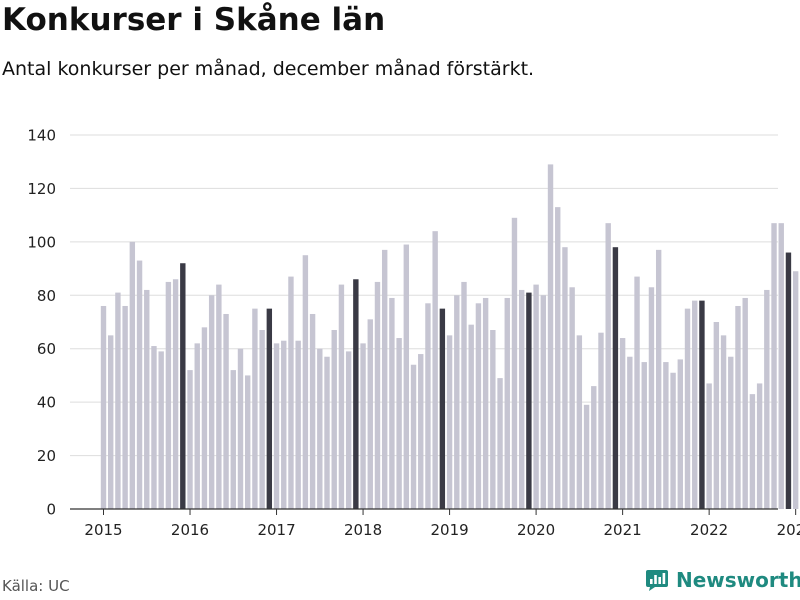 This screenshot has width=800, height=600. Describe the element at coordinates (41, 136) in the screenshot. I see `y-tick-label: 140` at that location.